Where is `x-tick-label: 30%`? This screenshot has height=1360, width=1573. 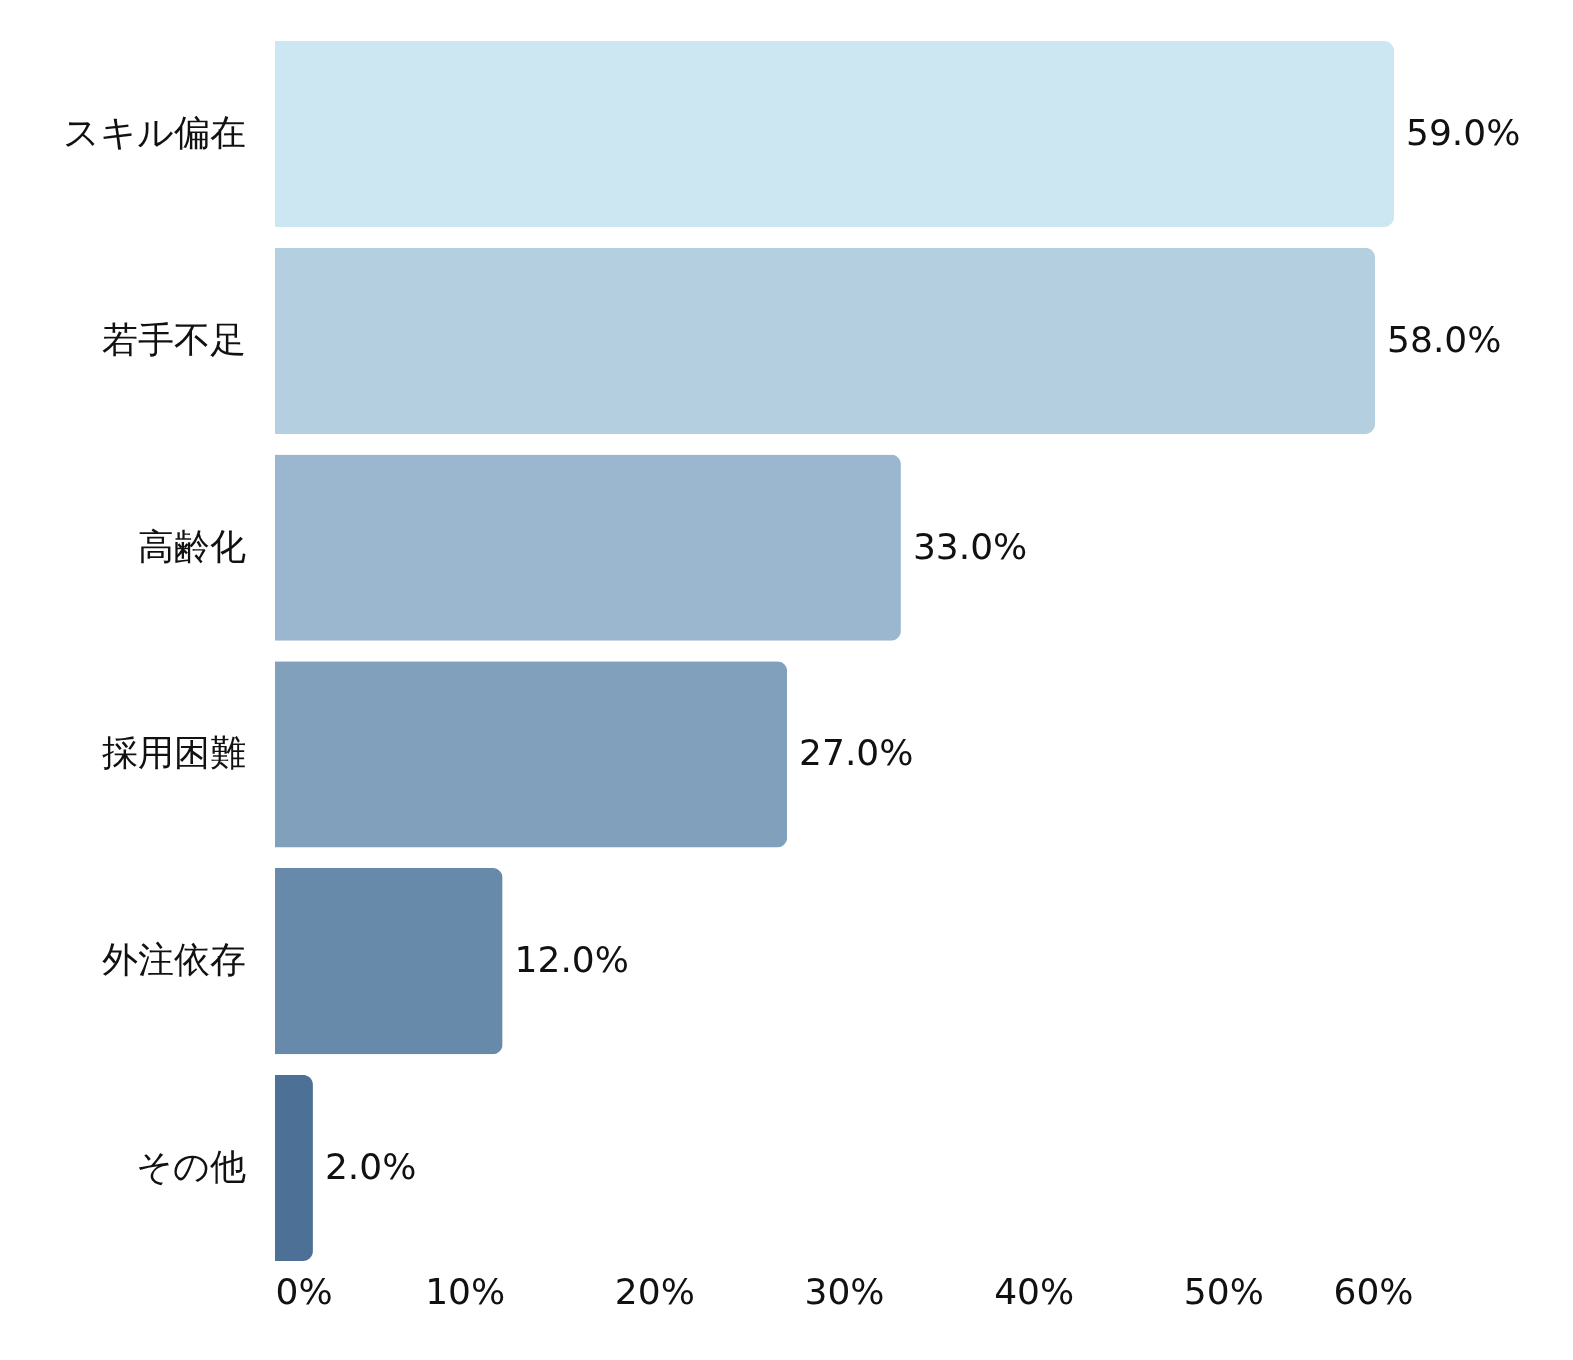
x-tick-label: 30% is located at coordinates (844, 1291).